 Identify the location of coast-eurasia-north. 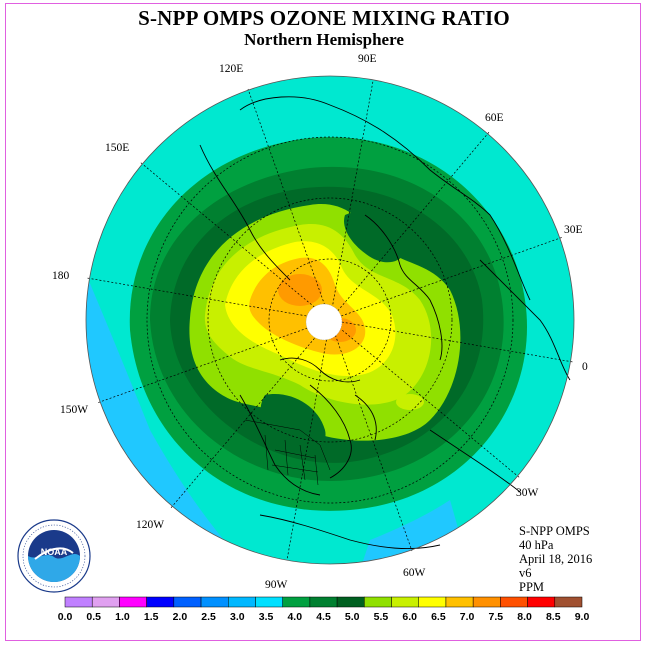
(385, 198).